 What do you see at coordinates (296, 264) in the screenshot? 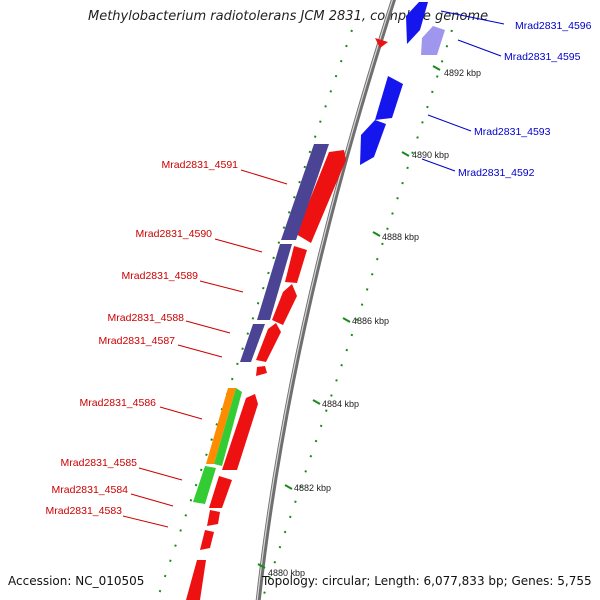
I see `gene-red-b` at bounding box center [296, 264].